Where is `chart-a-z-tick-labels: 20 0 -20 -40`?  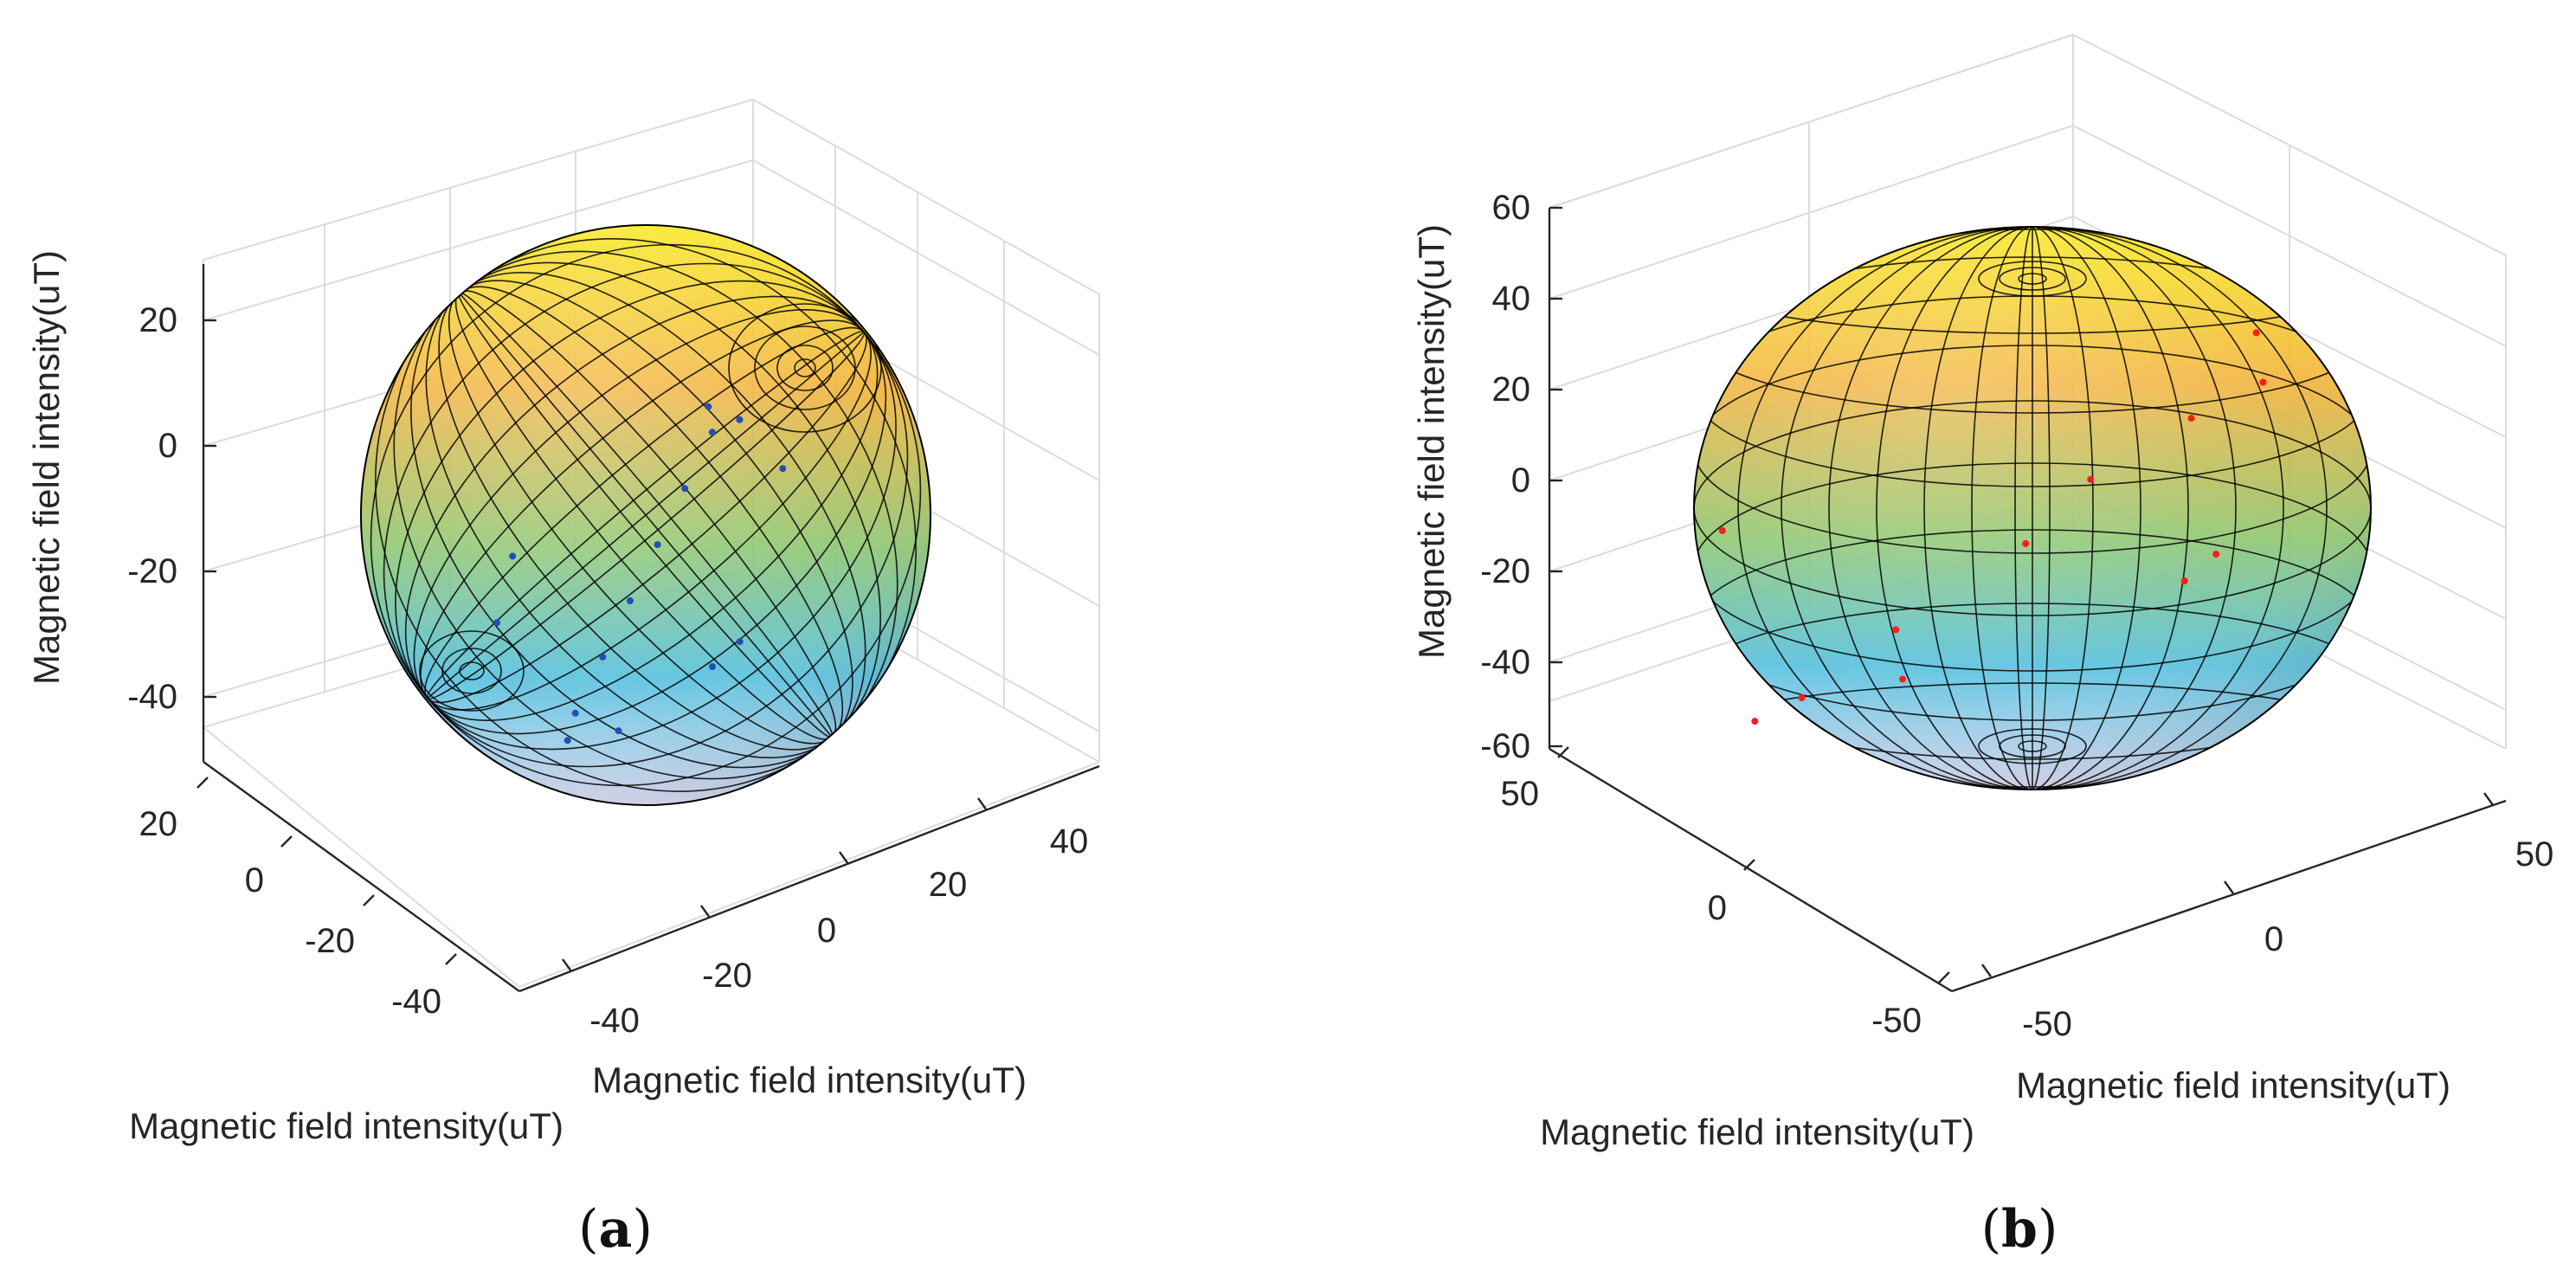 chart-a-z-tick-labels: 20 0 -20 -40 is located at coordinates (152, 509).